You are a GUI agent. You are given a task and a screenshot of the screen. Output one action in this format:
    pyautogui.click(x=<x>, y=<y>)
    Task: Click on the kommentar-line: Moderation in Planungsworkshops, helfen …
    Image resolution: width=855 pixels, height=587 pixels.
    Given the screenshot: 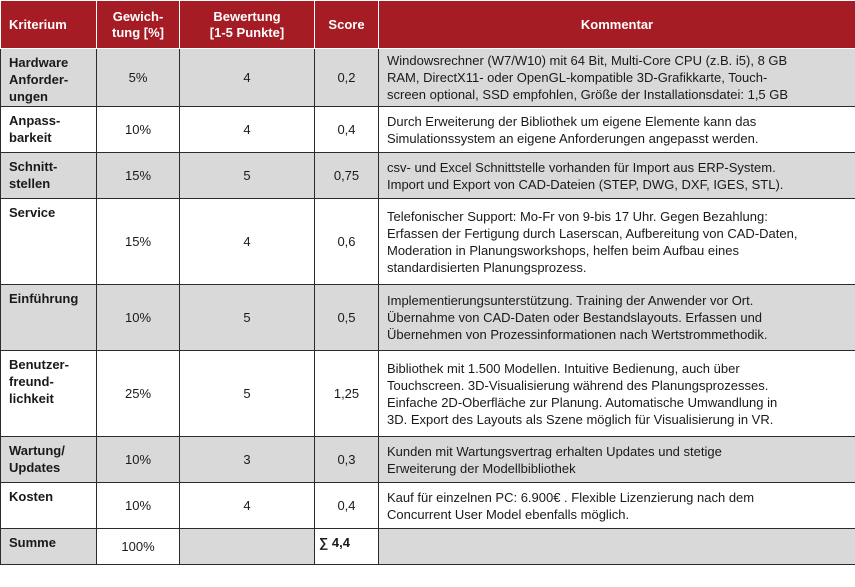 What is the action you would take?
    pyautogui.click(x=563, y=250)
    